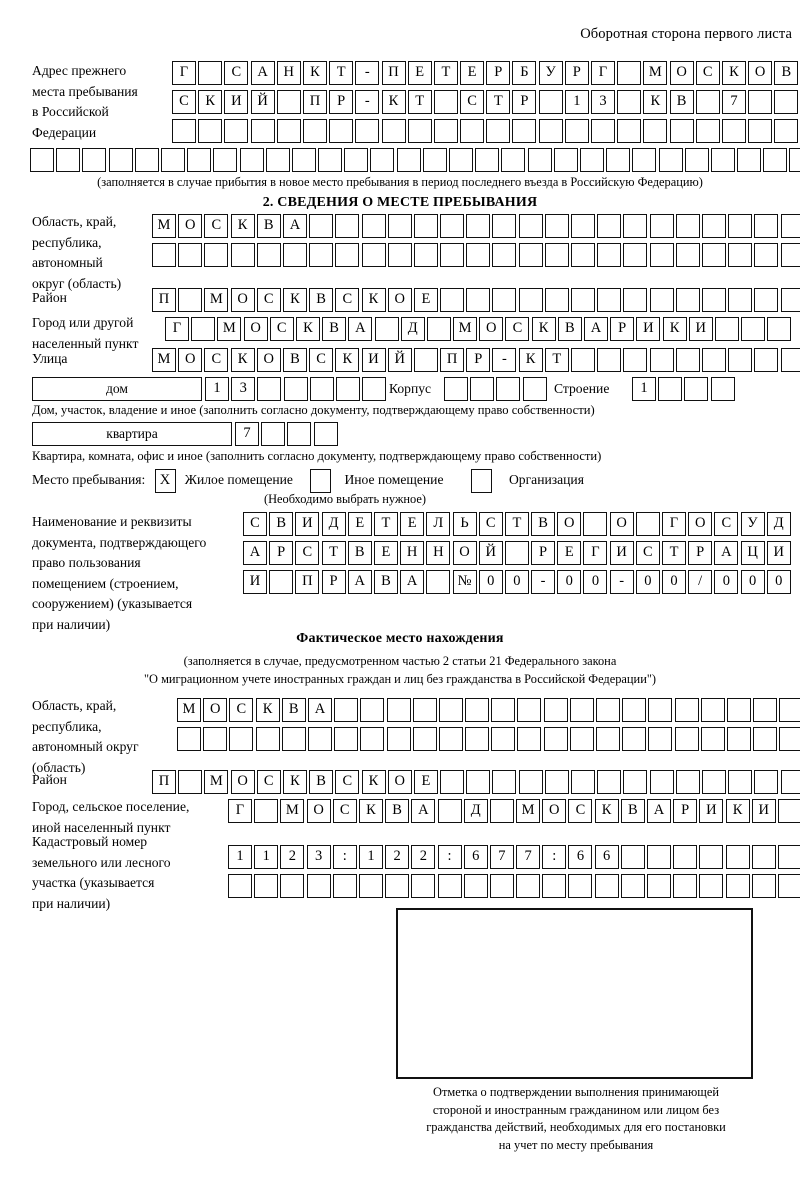 The image size is (800, 1180). What do you see at coordinates (684, 389) in the screenshot?
I see `stroenie-cells: 1` at bounding box center [684, 389].